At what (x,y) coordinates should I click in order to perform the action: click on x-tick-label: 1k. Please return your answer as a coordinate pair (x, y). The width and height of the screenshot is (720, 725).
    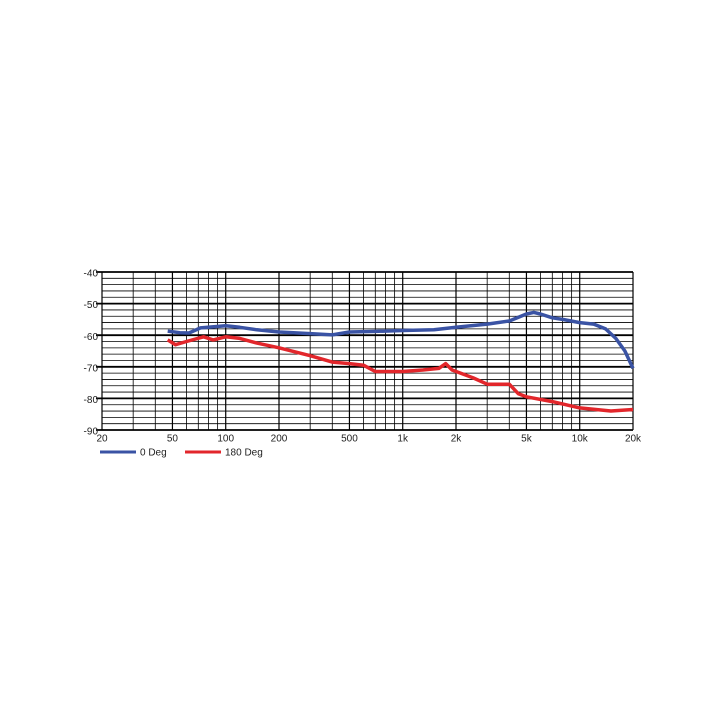
    Looking at the image, I should click on (403, 439).